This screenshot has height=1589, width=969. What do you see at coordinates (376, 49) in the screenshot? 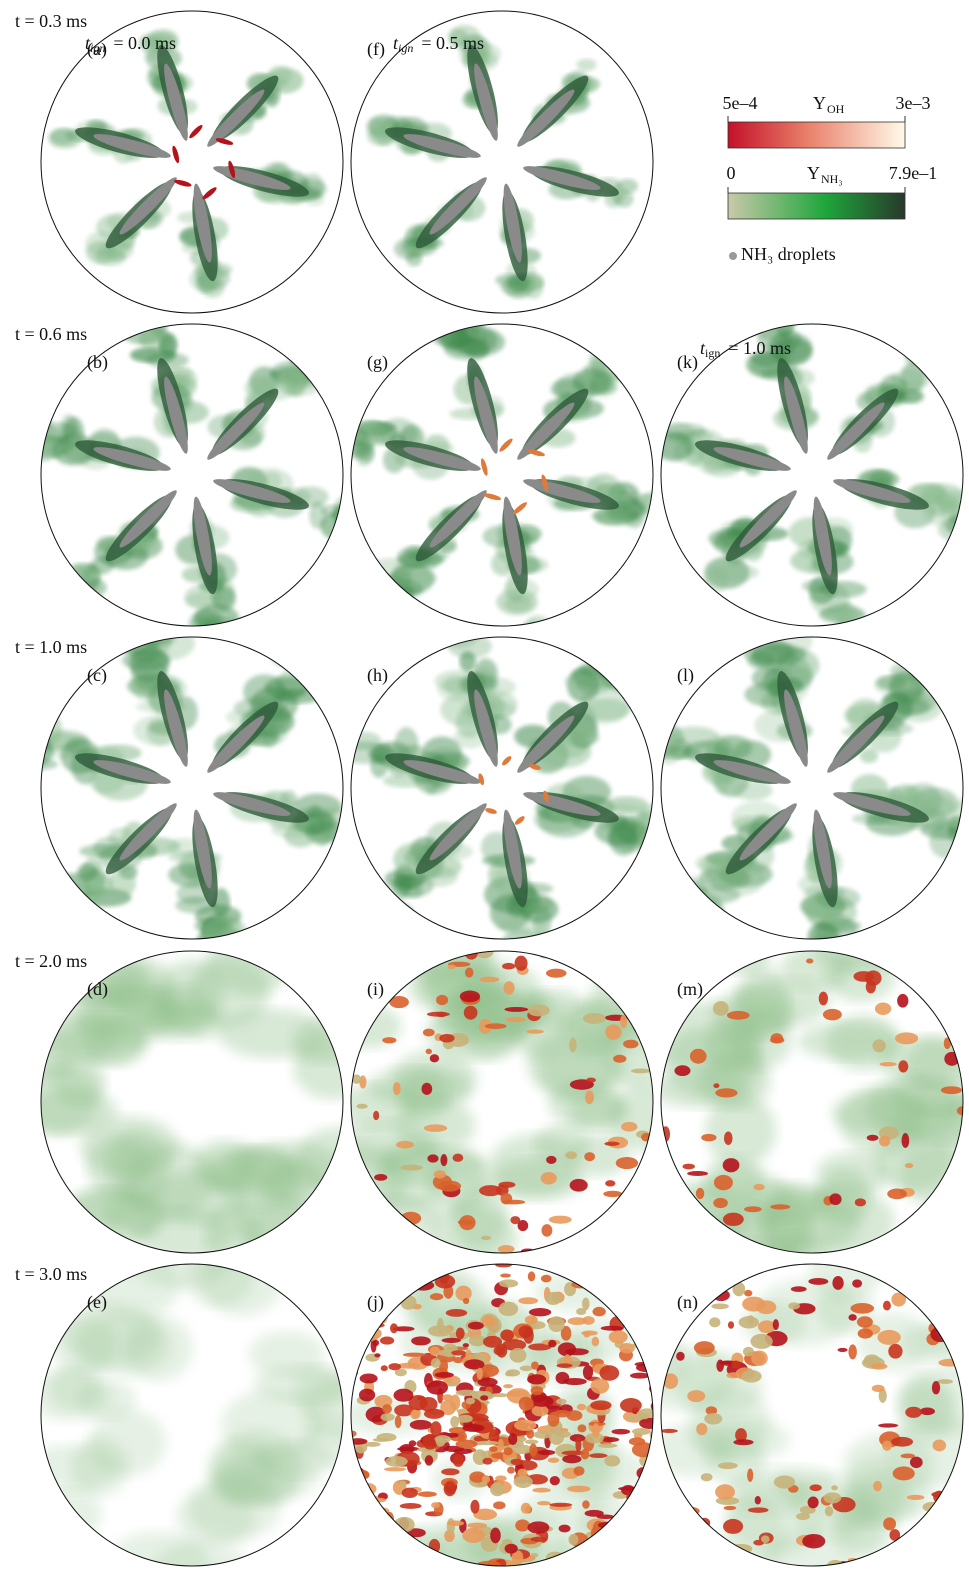
I see `panel-label: (f)` at bounding box center [376, 49].